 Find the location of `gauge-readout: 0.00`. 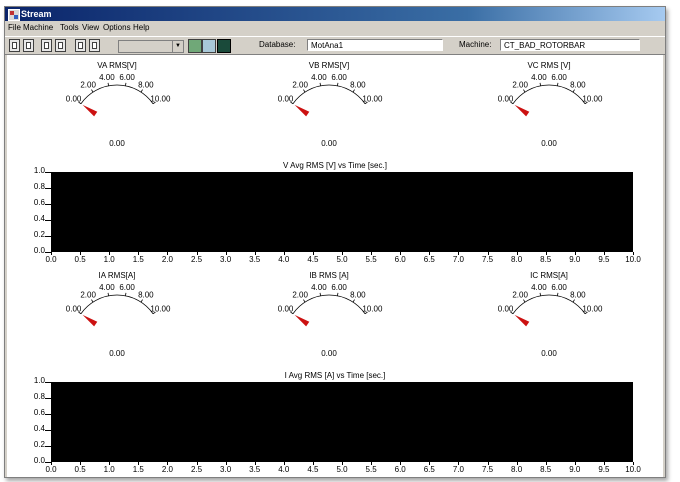

gauge-readout: 0.00 is located at coordinates (549, 143).